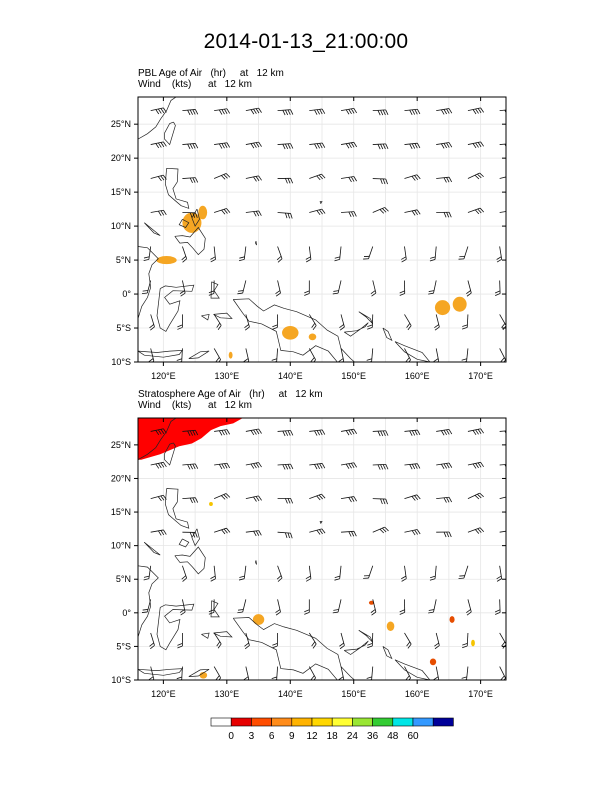 The height and width of the screenshot is (792, 612). What do you see at coordinates (417, 694) in the screenshot?
I see `x-tick-label: 160°E` at bounding box center [417, 694].